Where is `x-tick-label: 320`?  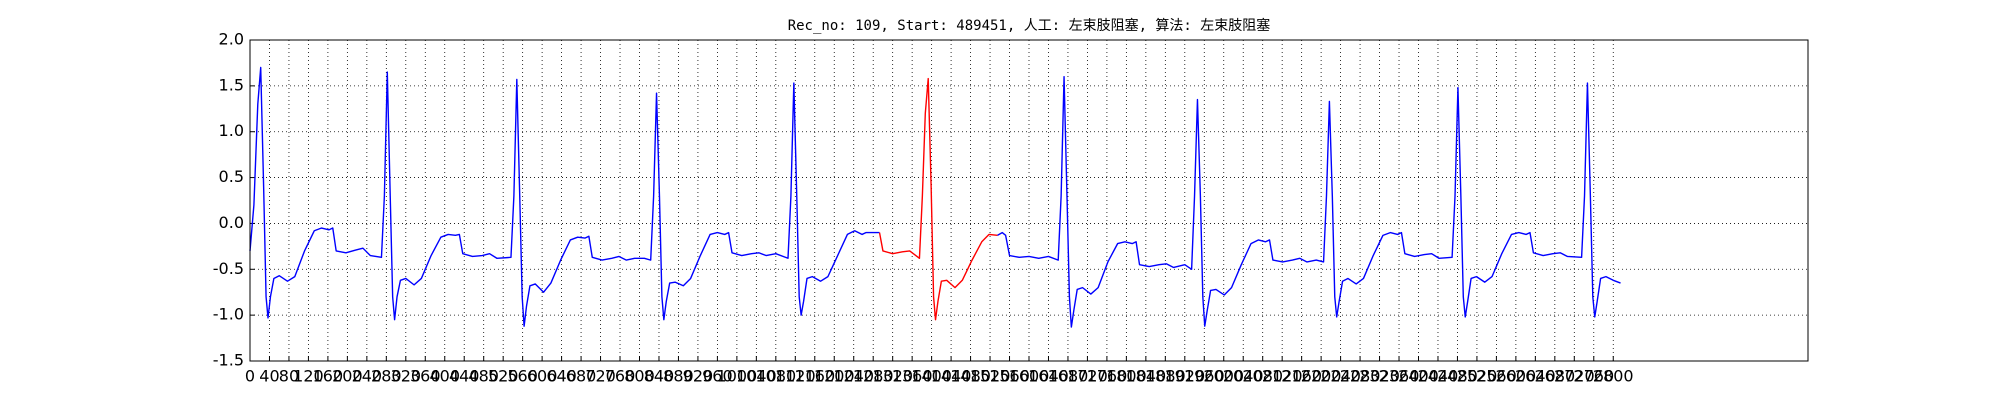 x-tick-label: 320 is located at coordinates (406, 376).